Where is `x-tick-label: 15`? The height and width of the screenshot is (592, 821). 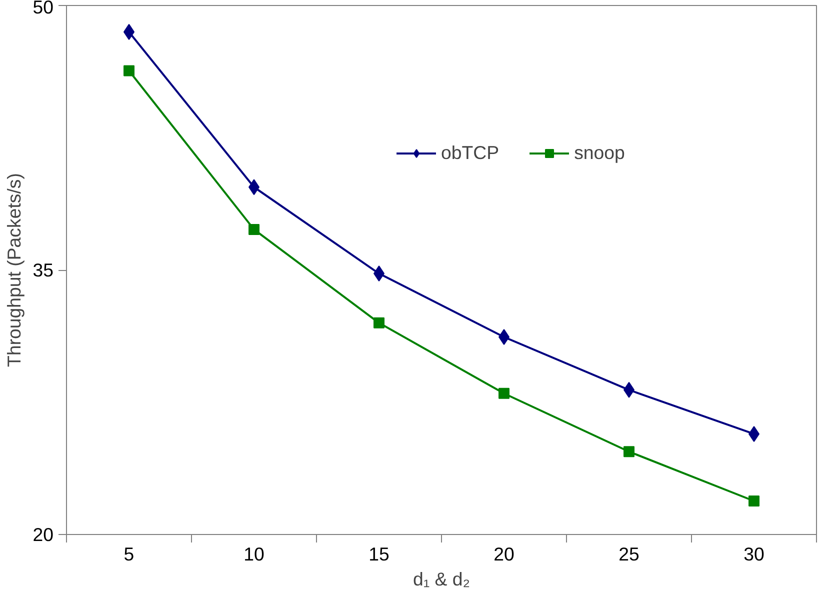 x-tick-label: 15 is located at coordinates (379, 554).